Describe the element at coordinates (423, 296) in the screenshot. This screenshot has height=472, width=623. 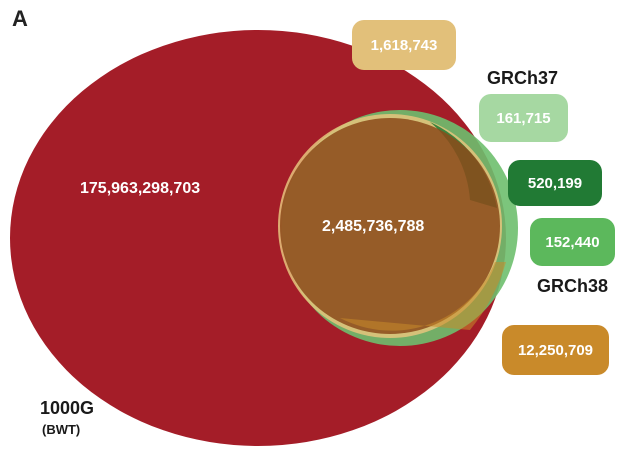
I see `overlap-bwt-grch37-region` at that location.